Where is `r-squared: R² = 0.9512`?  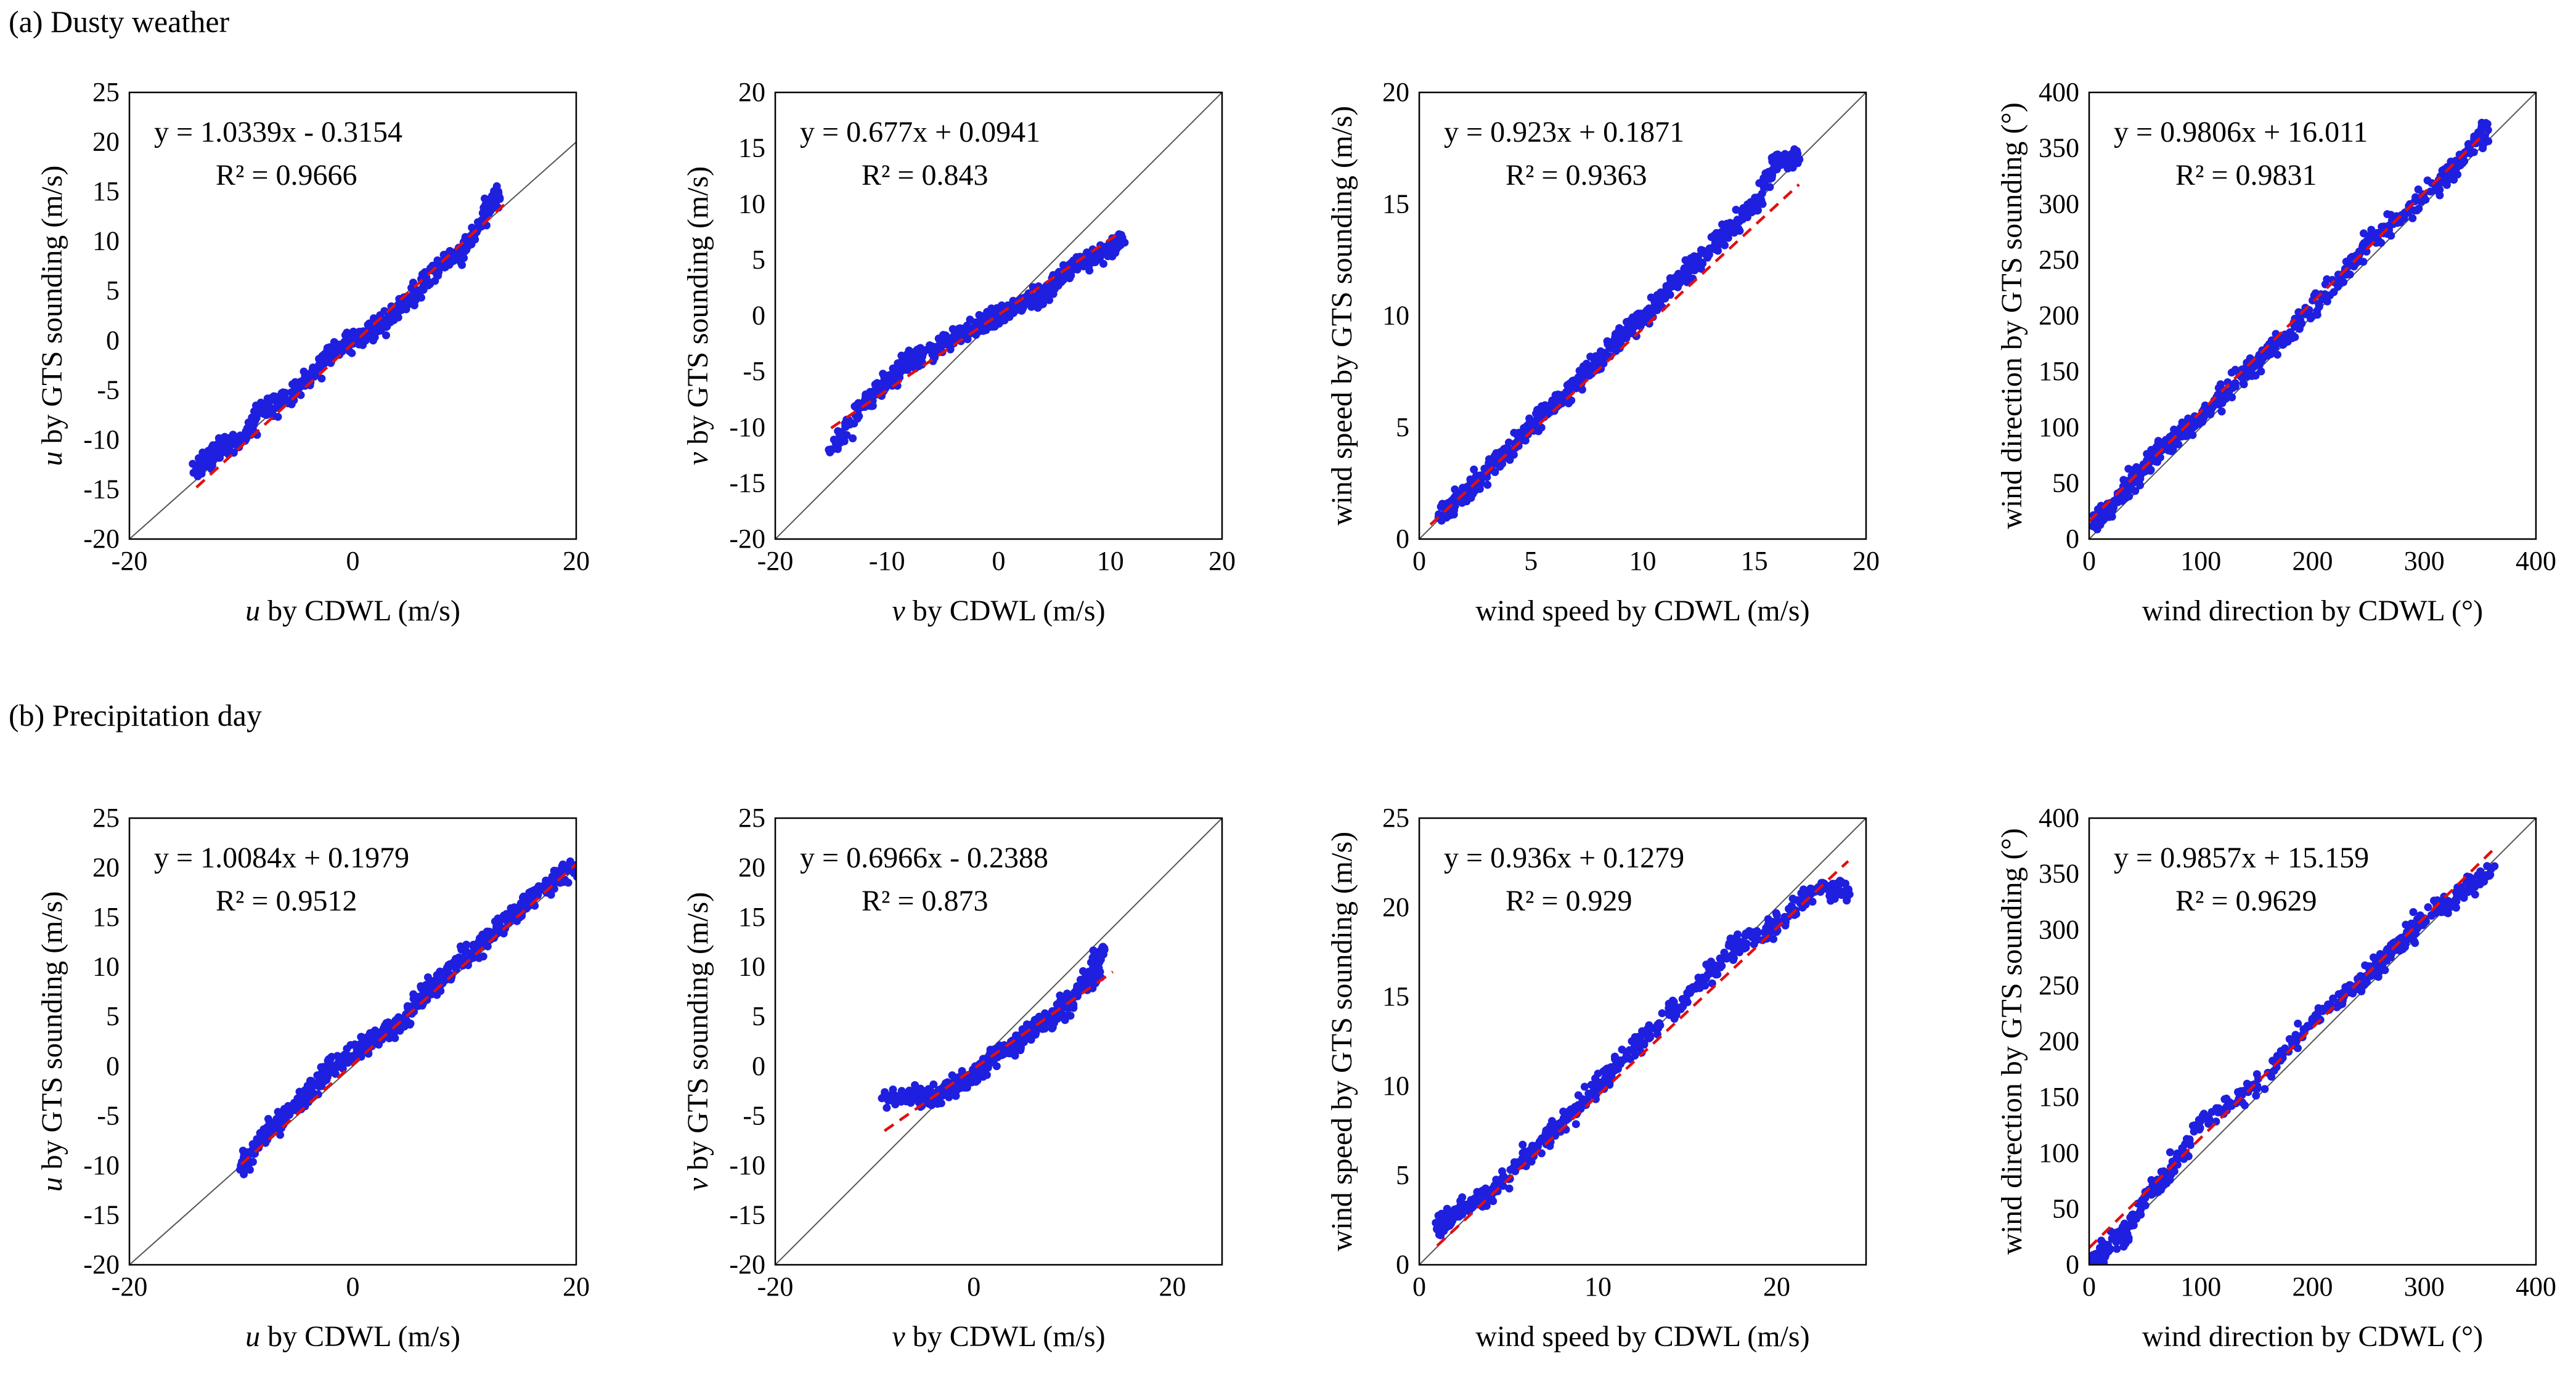 r-squared: R² = 0.9512 is located at coordinates (287, 901).